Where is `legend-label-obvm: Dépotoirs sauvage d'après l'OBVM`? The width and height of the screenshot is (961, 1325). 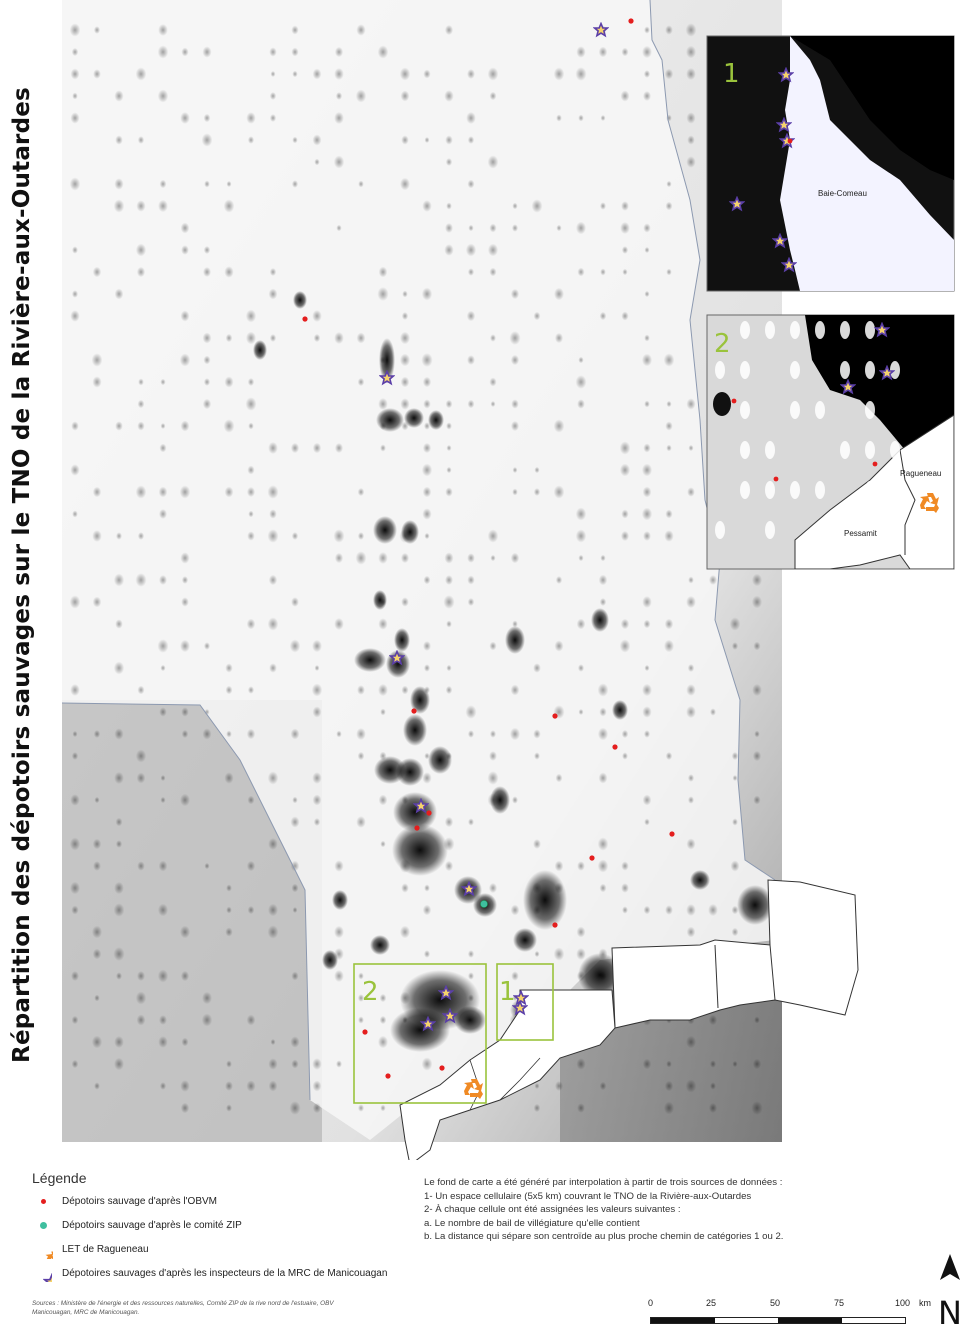
legend-label-obvm: Dépotoirs sauvage d'après l'OBVM is located at coordinates (140, 1201).